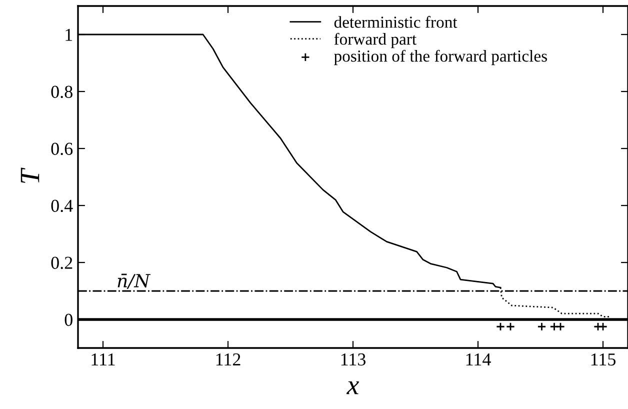 This screenshot has height=409, width=628. Describe the element at coordinates (30, 175) in the screenshot. I see `y-axis-title: T` at that location.